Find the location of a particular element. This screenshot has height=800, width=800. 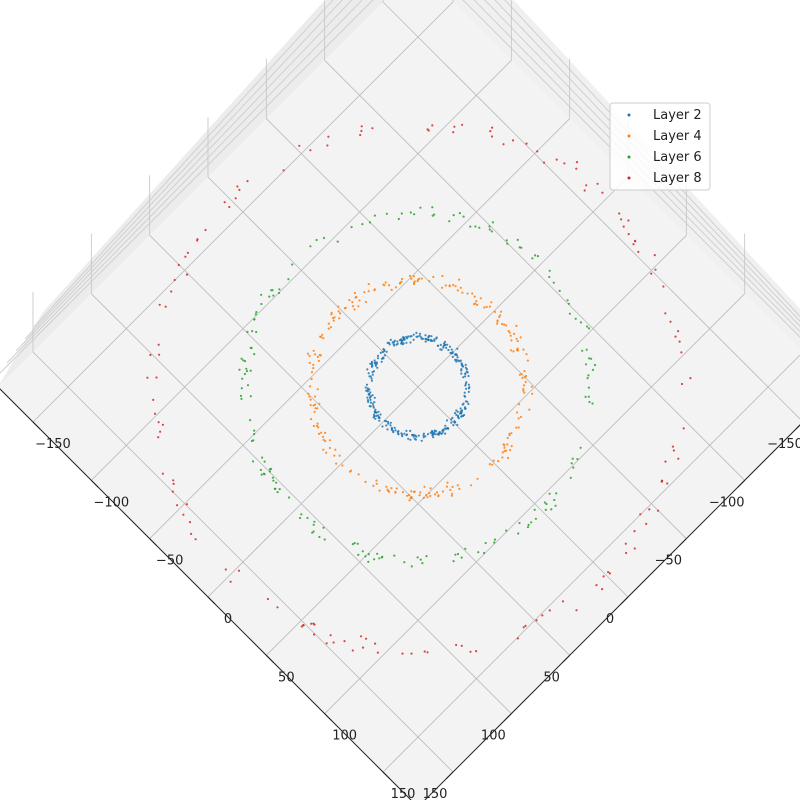

y-tick-mark is located at coordinates (386, 775).